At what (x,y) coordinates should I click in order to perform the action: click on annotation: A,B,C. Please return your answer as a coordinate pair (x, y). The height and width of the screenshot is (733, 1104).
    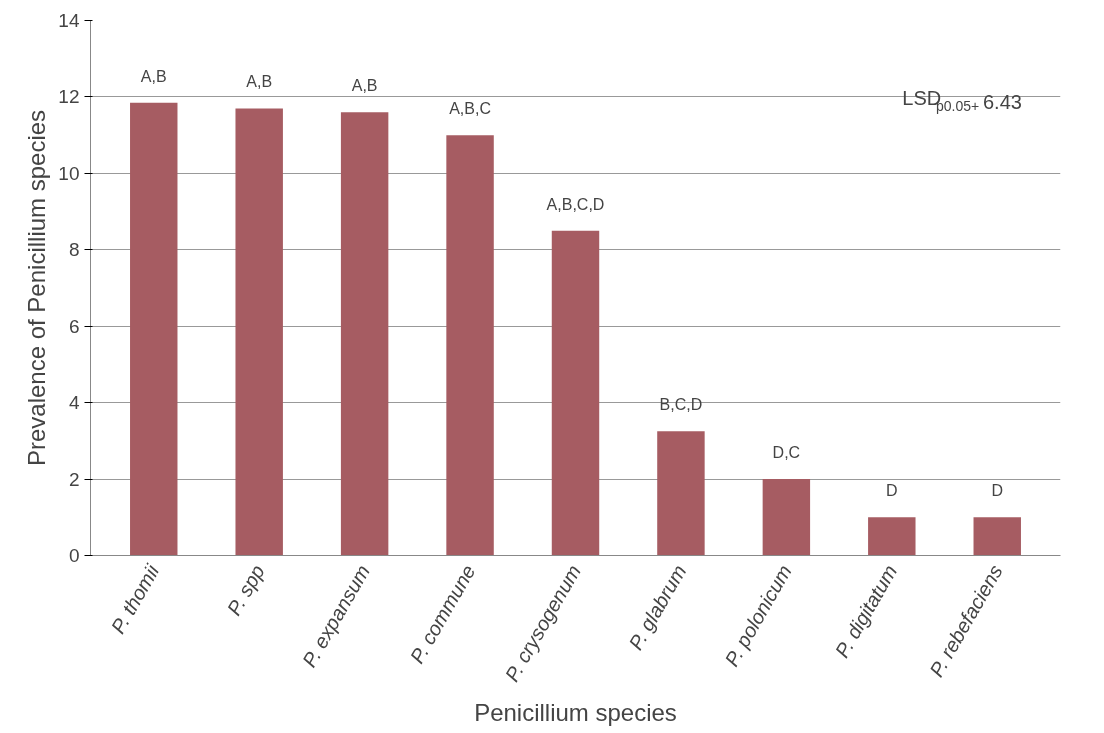
    Looking at the image, I should click on (470, 109).